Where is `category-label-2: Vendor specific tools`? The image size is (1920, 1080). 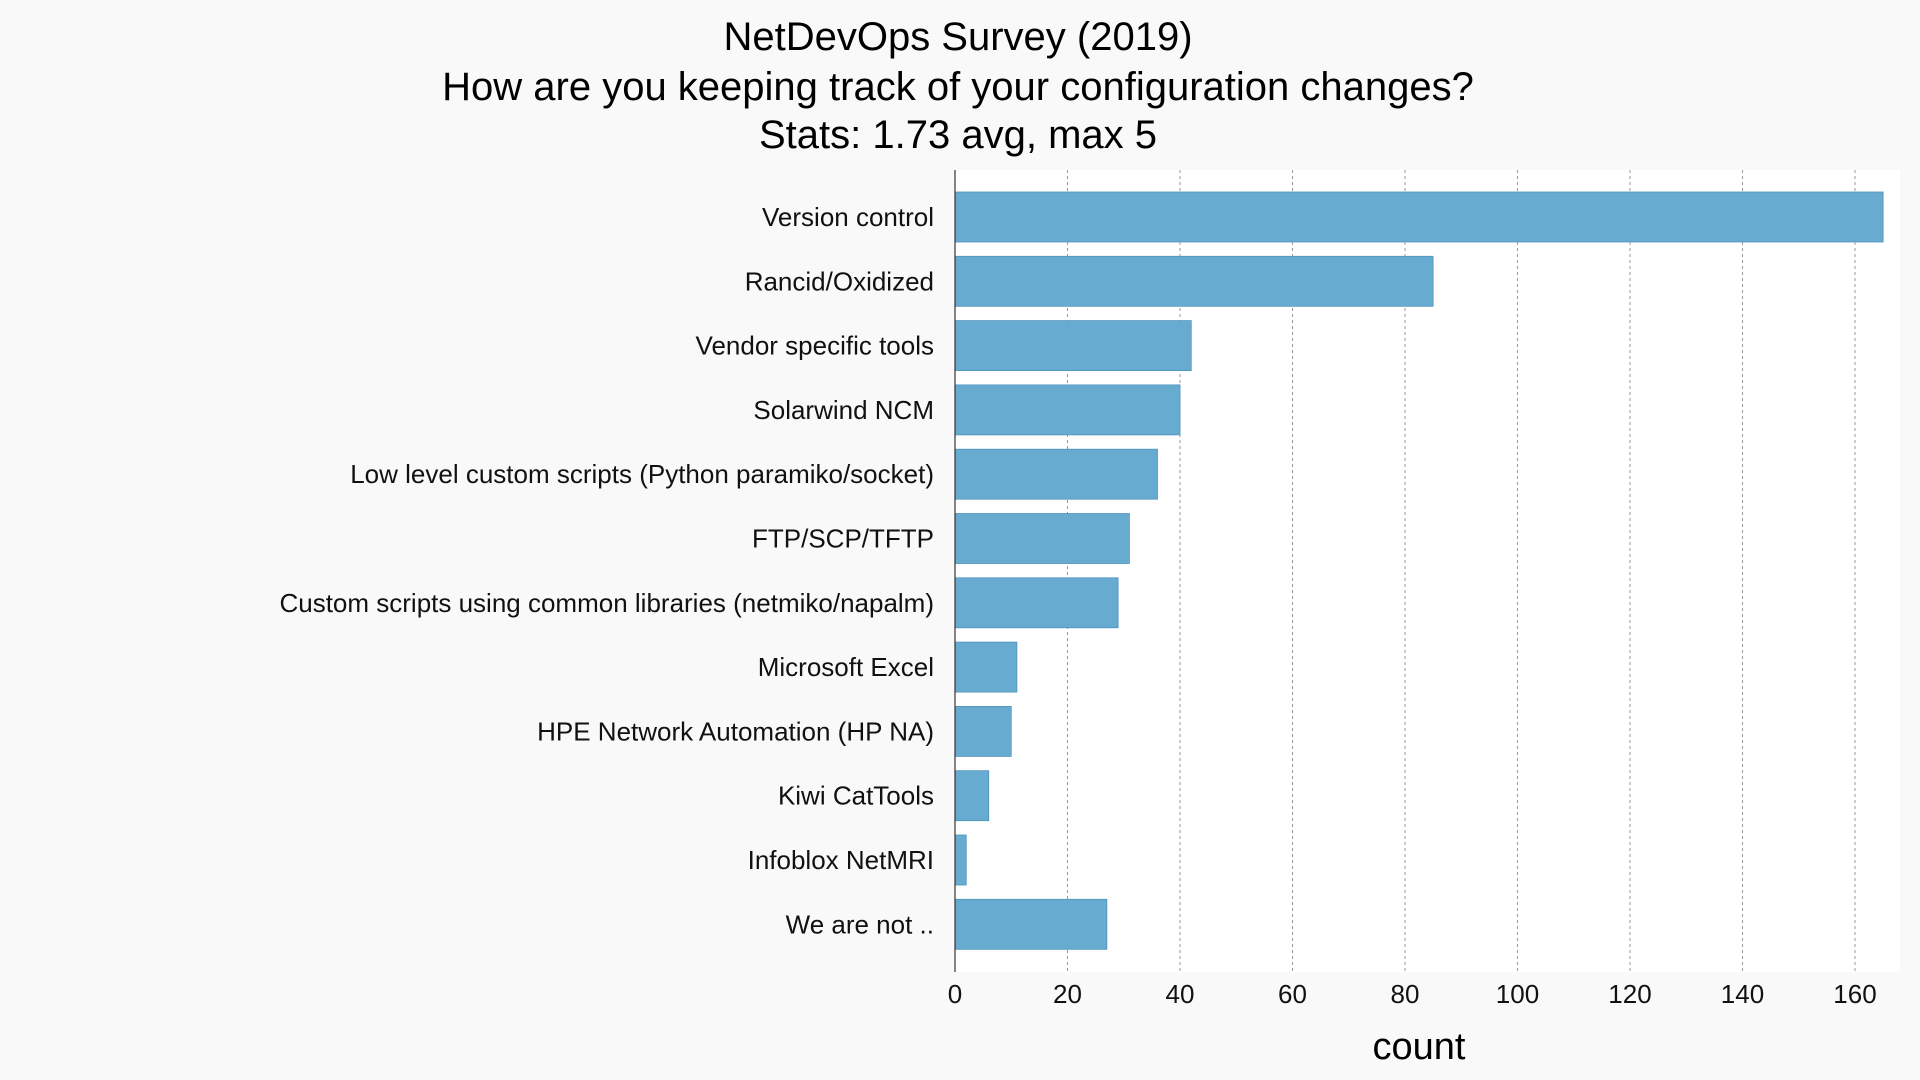
category-label-2: Vendor specific tools is located at coordinates (815, 346).